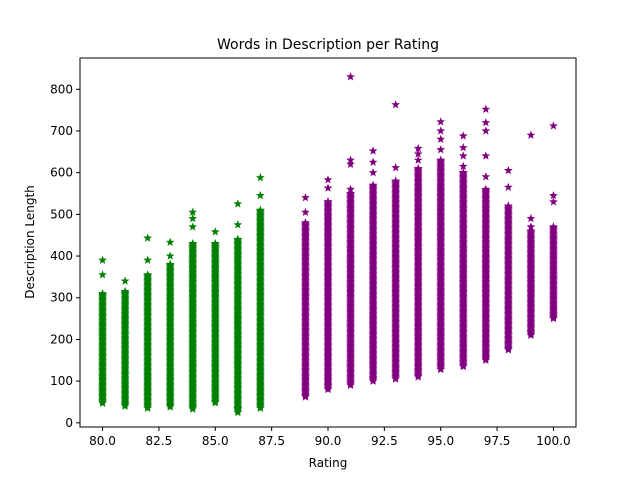 Image resolution: width=640 pixels, height=480 pixels. I want to click on x-tick-label: 95.0, so click(440, 441).